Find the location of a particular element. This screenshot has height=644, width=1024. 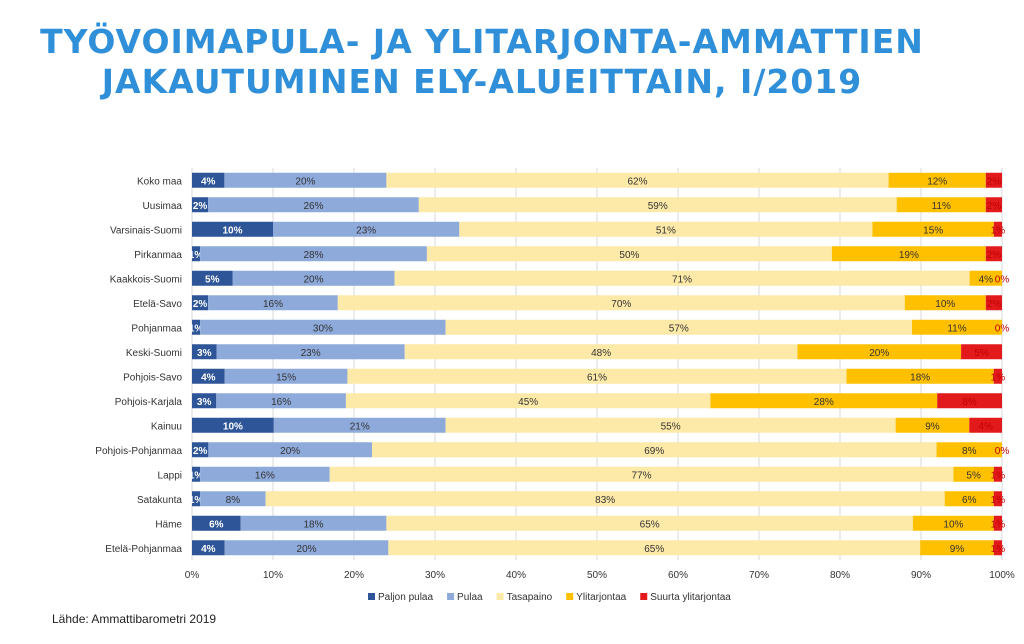

category-label: Keski-Suomi is located at coordinates (154, 353).